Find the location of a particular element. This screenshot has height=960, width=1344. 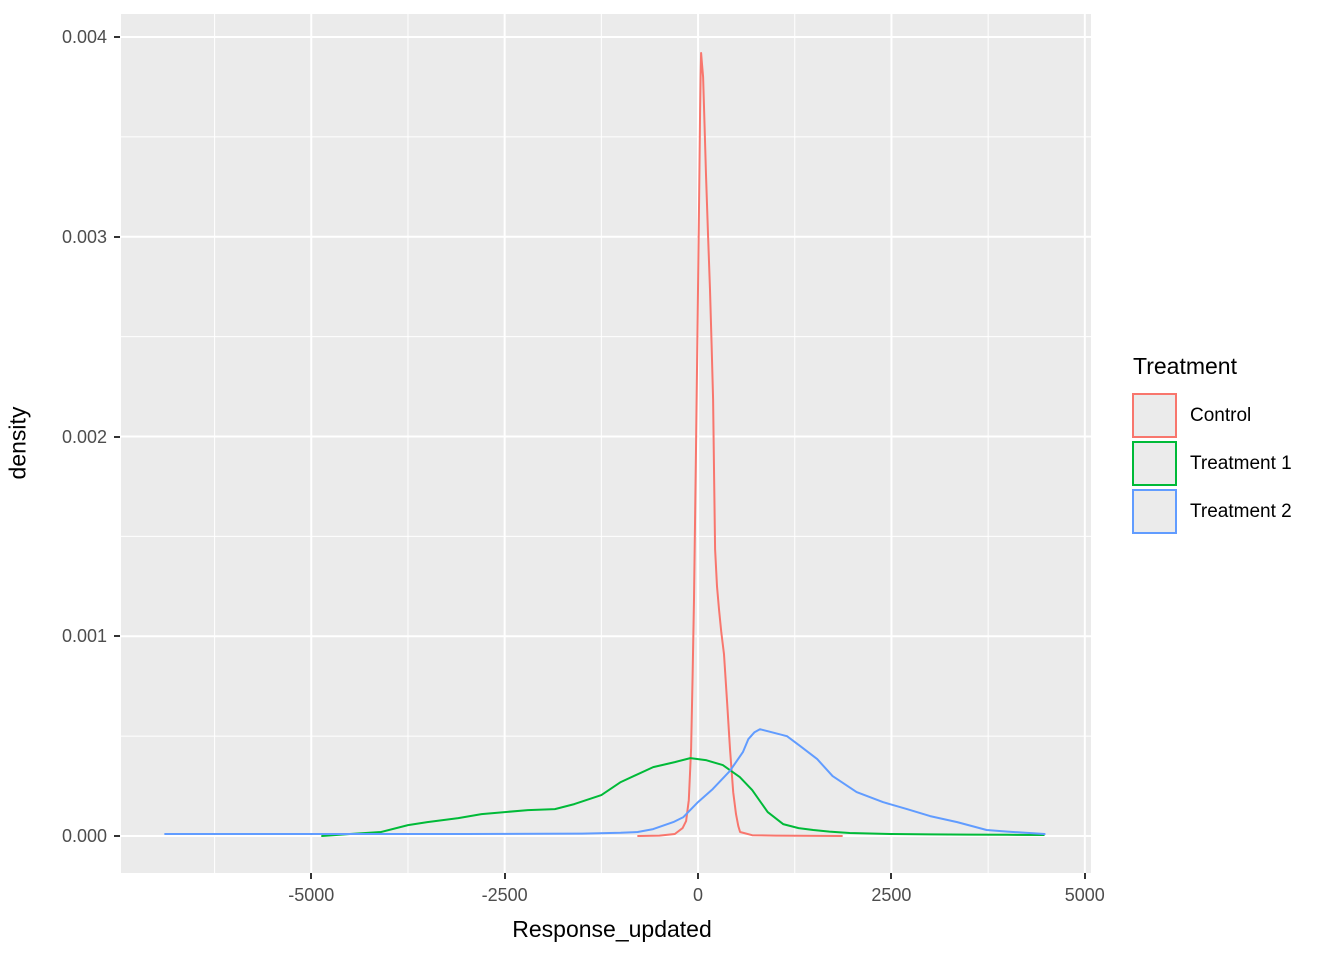

legend-item-treatment-1: Treatment 1 is located at coordinates (1212, 463).